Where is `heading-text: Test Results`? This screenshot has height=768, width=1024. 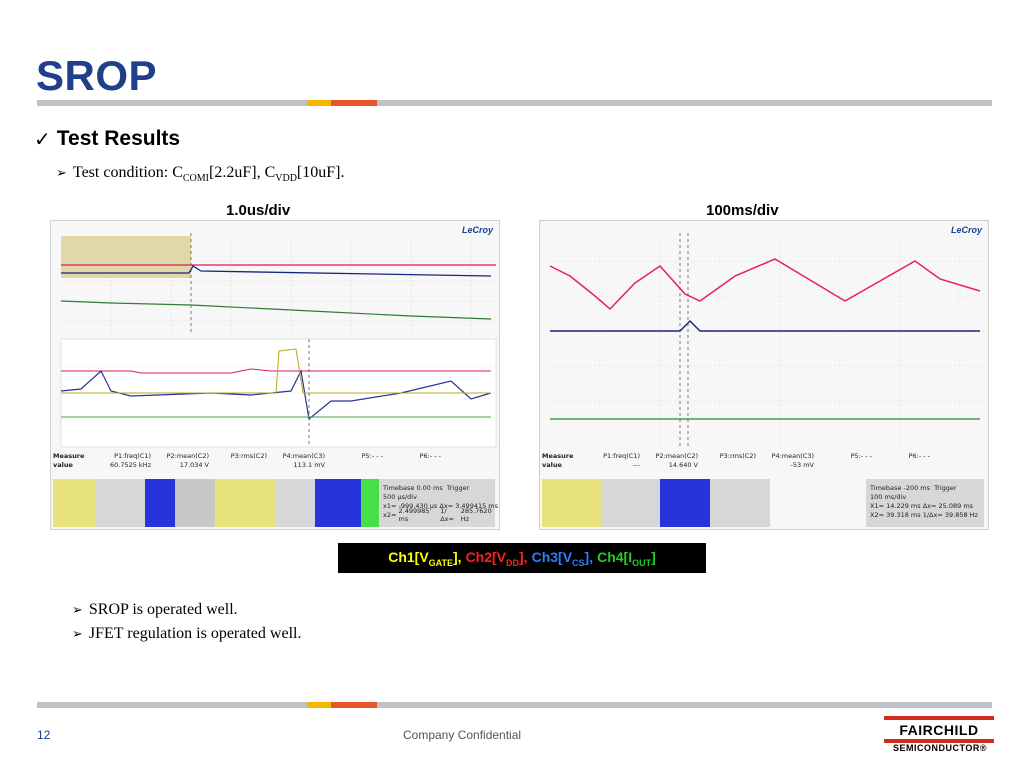
heading-text: Test Results is located at coordinates (118, 138).